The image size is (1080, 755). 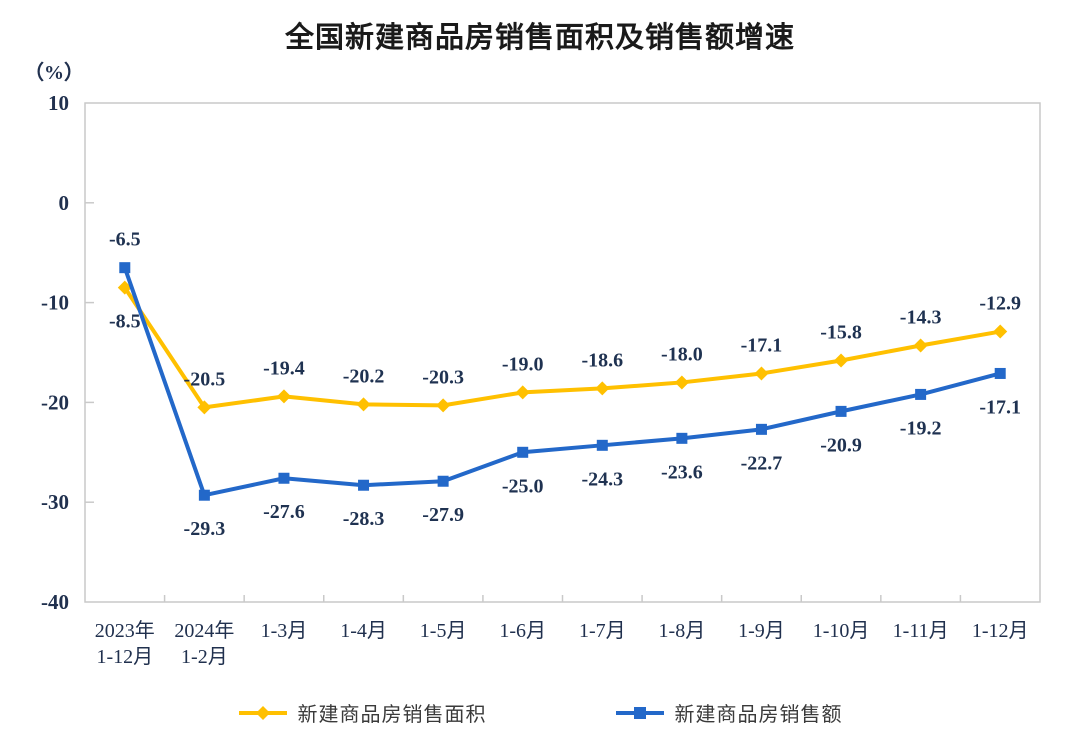 What do you see at coordinates (762, 463) in the screenshot?
I see `data-label: -22.7` at bounding box center [762, 463].